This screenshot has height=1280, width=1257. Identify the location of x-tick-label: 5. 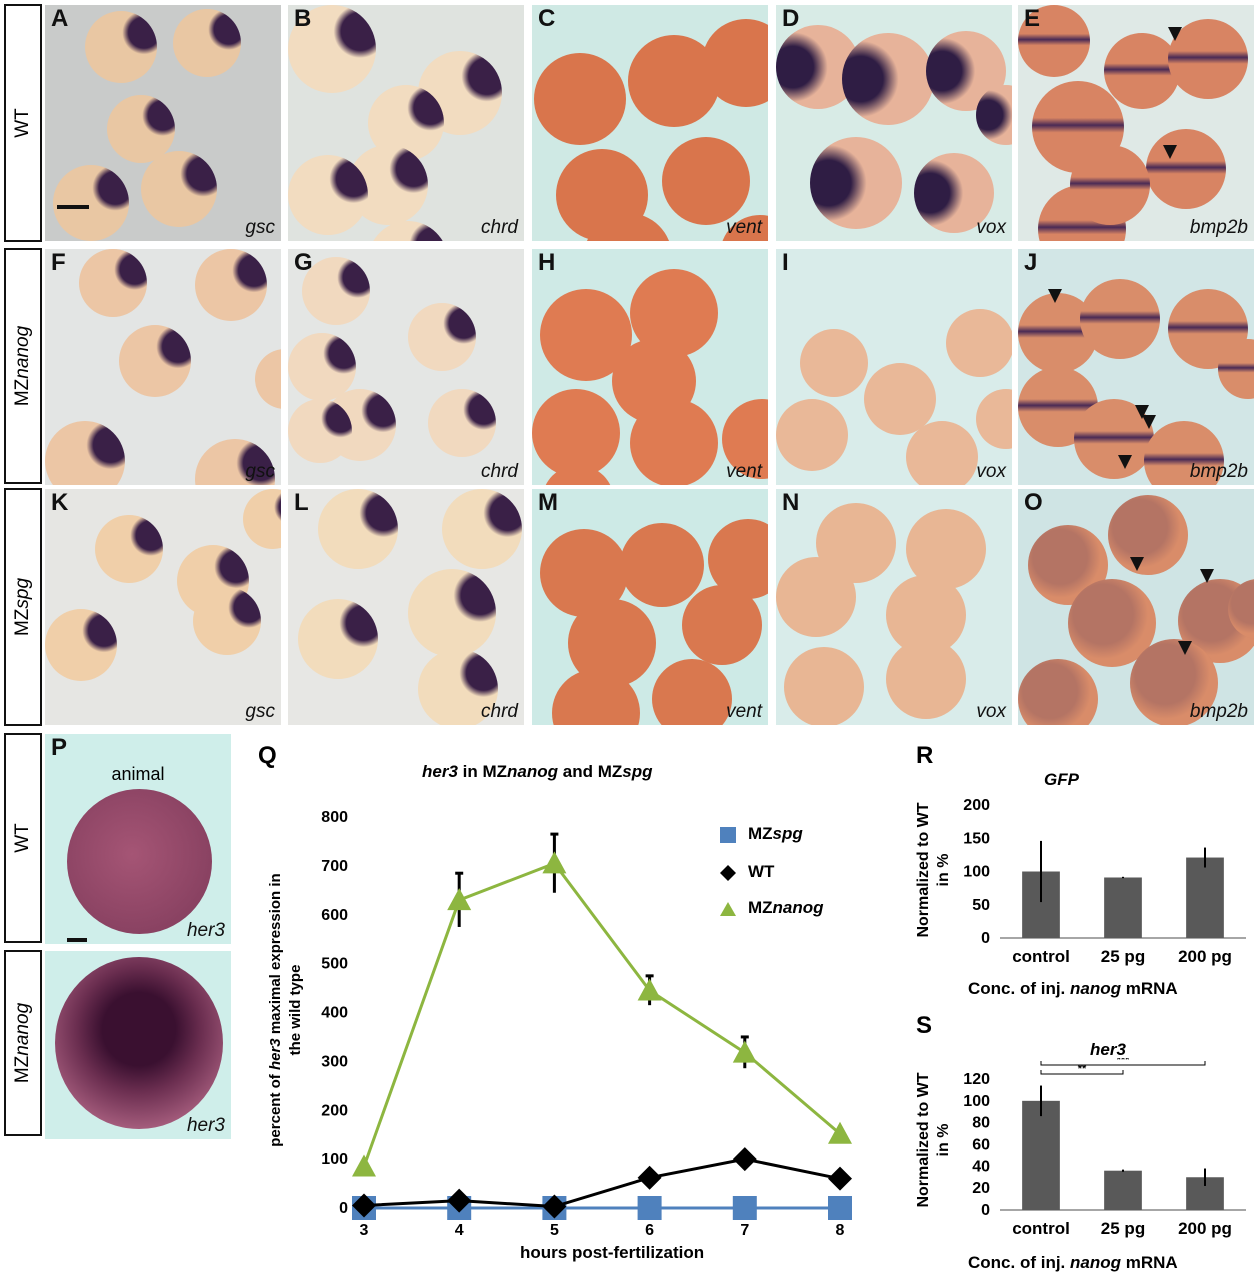
(554, 1230).